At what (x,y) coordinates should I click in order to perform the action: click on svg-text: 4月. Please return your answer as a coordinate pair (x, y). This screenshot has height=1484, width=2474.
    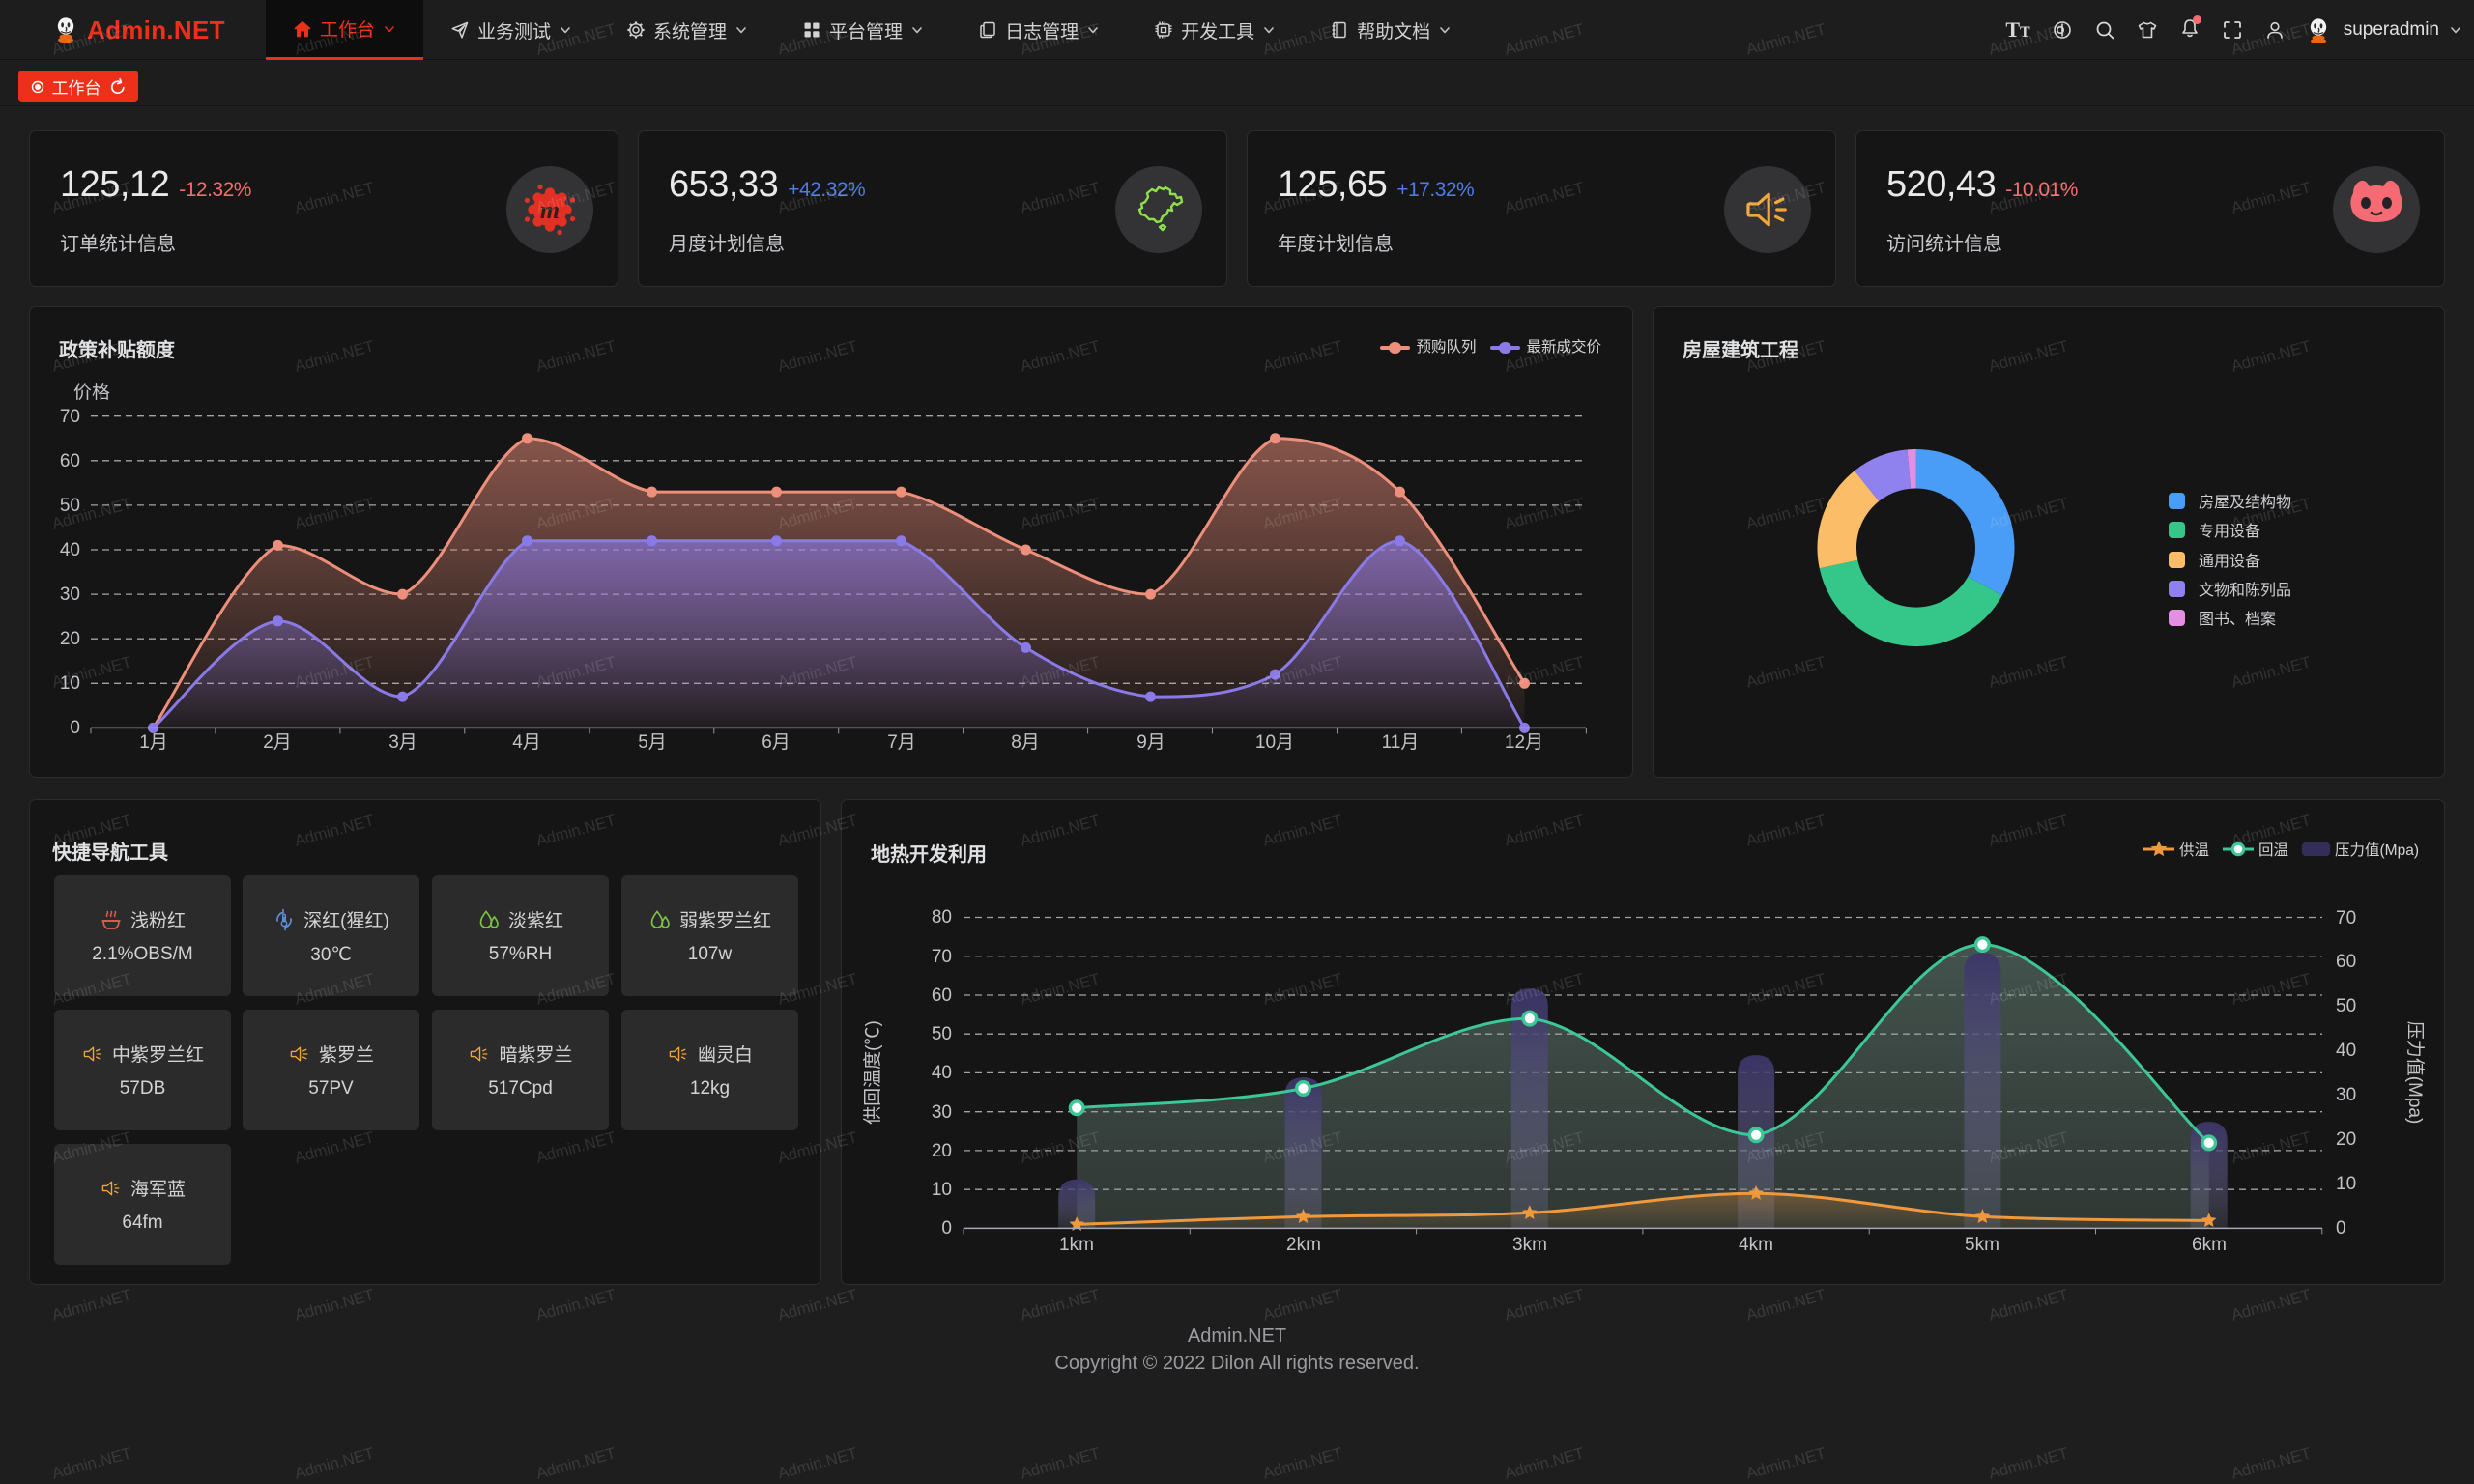
    Looking at the image, I should click on (527, 743).